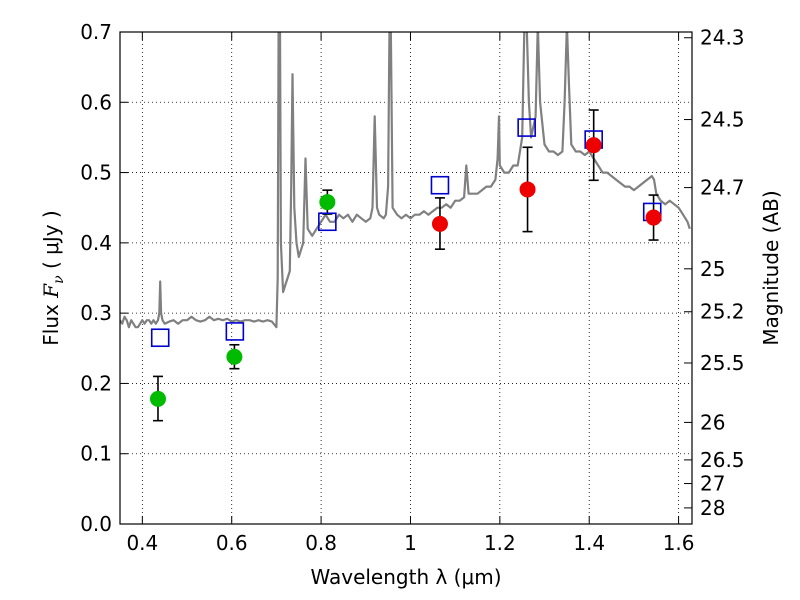 The height and width of the screenshot is (600, 800). Describe the element at coordinates (142, 543) in the screenshot. I see `x-tick-label: 0.4` at that location.